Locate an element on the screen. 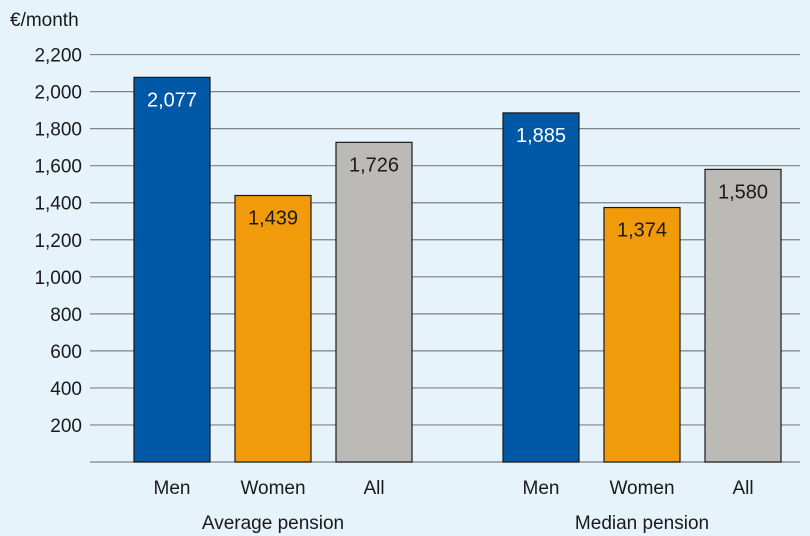  bar-average-all is located at coordinates (374, 302).